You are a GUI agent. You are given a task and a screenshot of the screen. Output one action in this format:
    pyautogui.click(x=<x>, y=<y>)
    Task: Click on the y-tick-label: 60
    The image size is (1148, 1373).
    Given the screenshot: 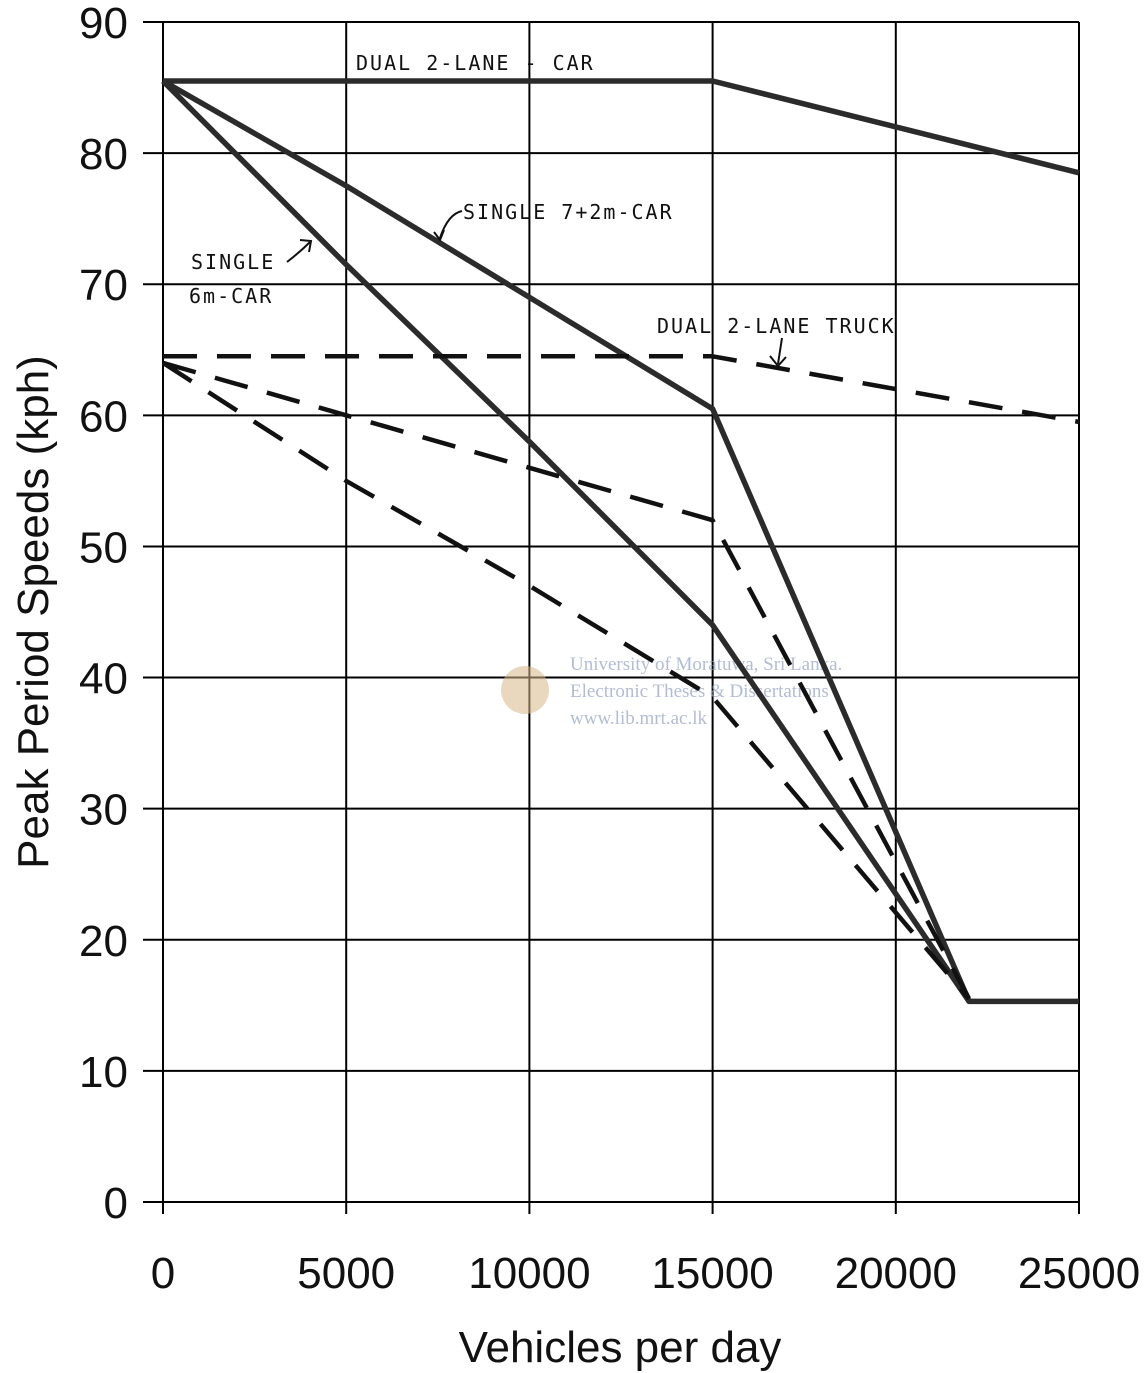 What is the action you would take?
    pyautogui.click(x=103, y=416)
    